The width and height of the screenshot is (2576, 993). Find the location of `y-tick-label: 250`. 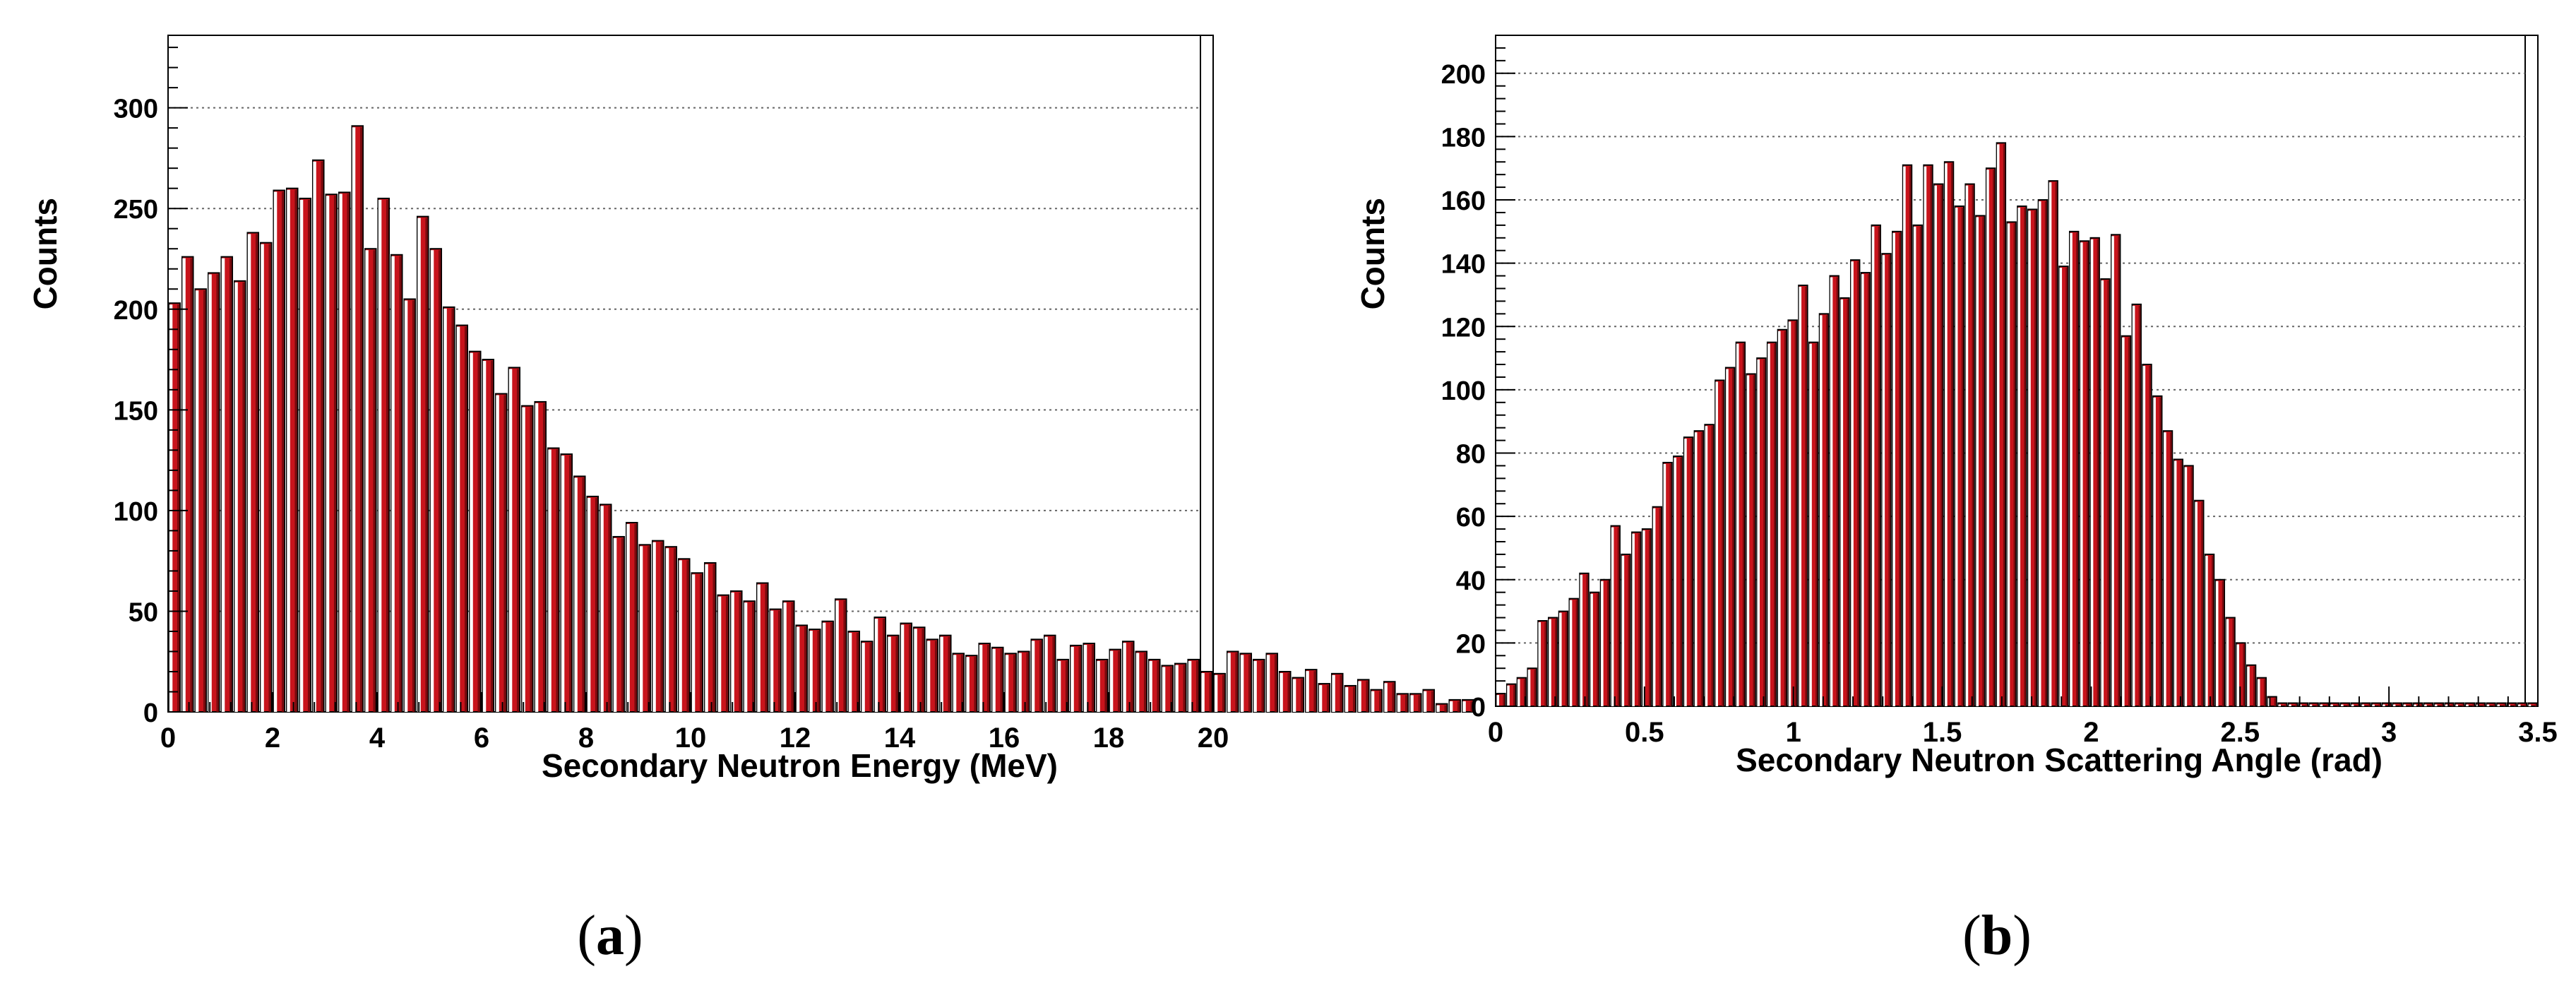

y-tick-label: 250 is located at coordinates (136, 210).